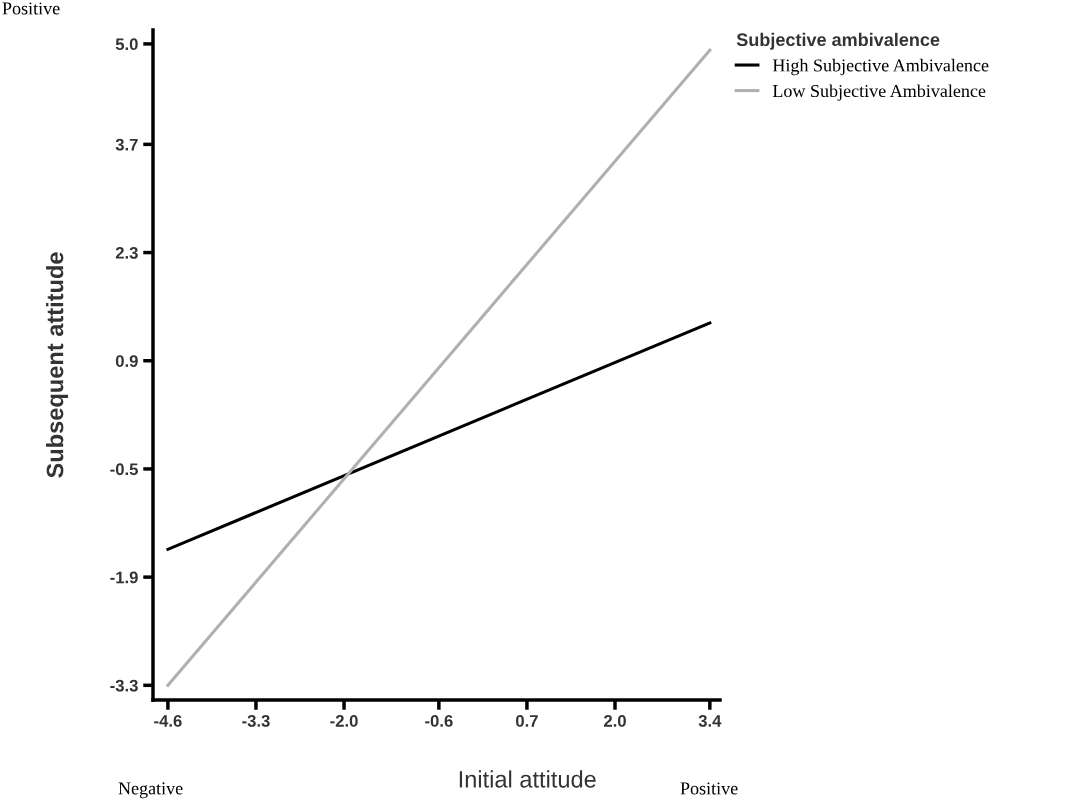 Image resolution: width=1079 pixels, height=808 pixels. I want to click on y-tick-label: -1.9, so click(124, 577).